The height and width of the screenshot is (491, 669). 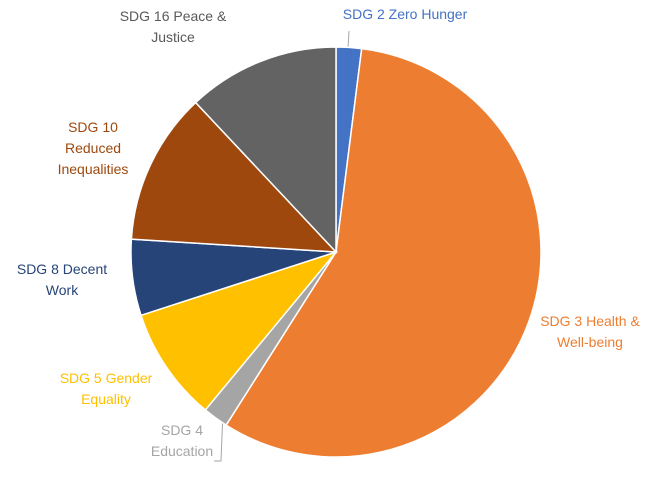 What do you see at coordinates (106, 388) in the screenshot?
I see `slice-label: SDG 5 Gender Equality` at bounding box center [106, 388].